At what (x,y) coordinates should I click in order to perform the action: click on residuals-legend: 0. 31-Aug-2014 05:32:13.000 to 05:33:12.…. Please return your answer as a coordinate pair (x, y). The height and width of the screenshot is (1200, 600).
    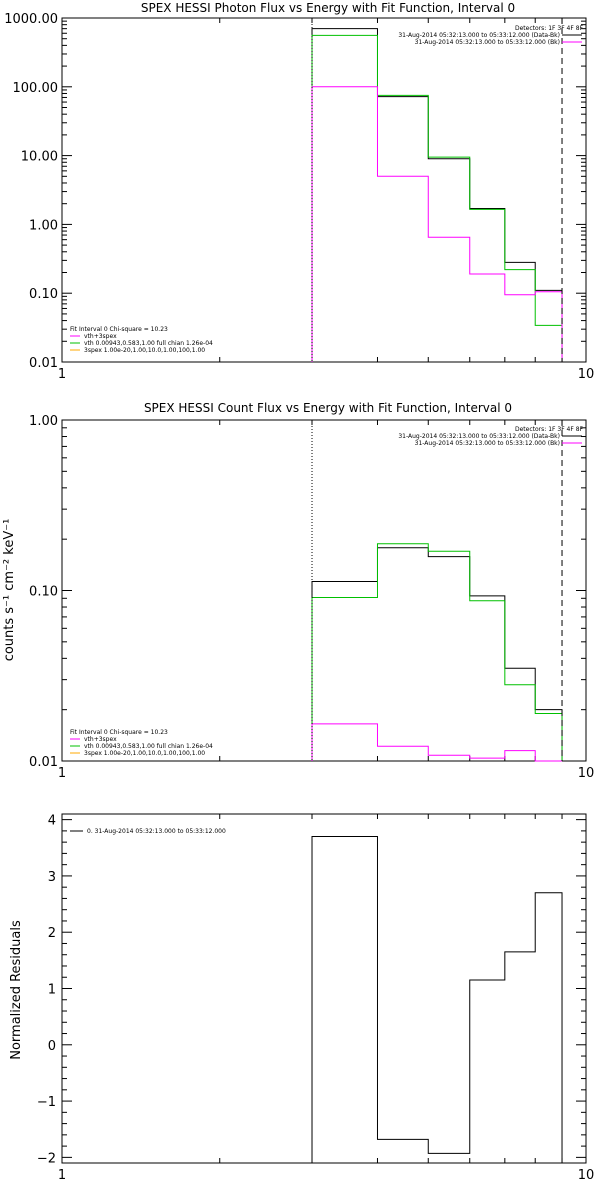
    Looking at the image, I should click on (156, 831).